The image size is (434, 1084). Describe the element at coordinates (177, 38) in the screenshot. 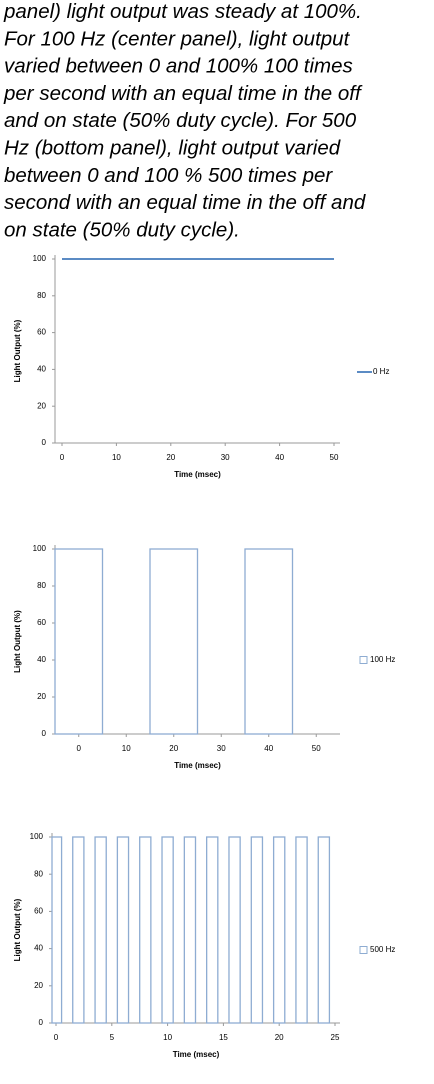

I see `caption-line: For 100 Hz (center panel), light output` at that location.